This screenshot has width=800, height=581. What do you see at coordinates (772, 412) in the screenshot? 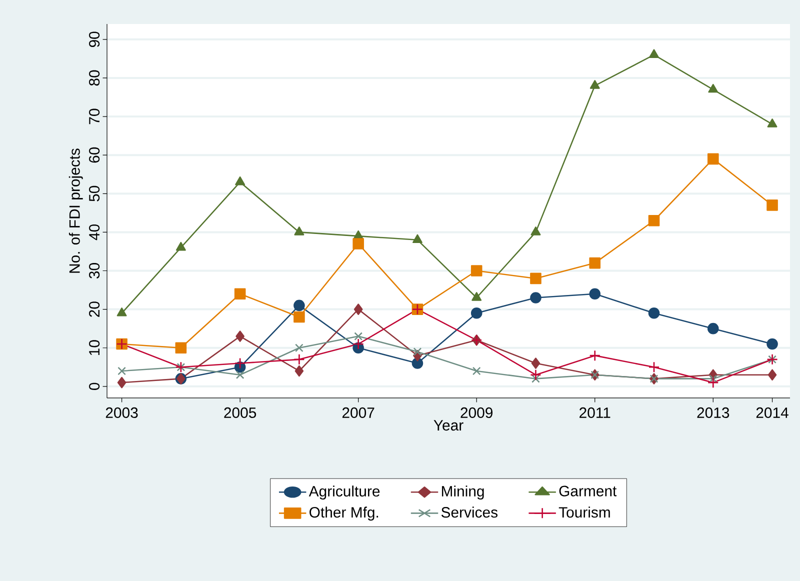
I see `x-tick-label: 2014` at bounding box center [772, 412].